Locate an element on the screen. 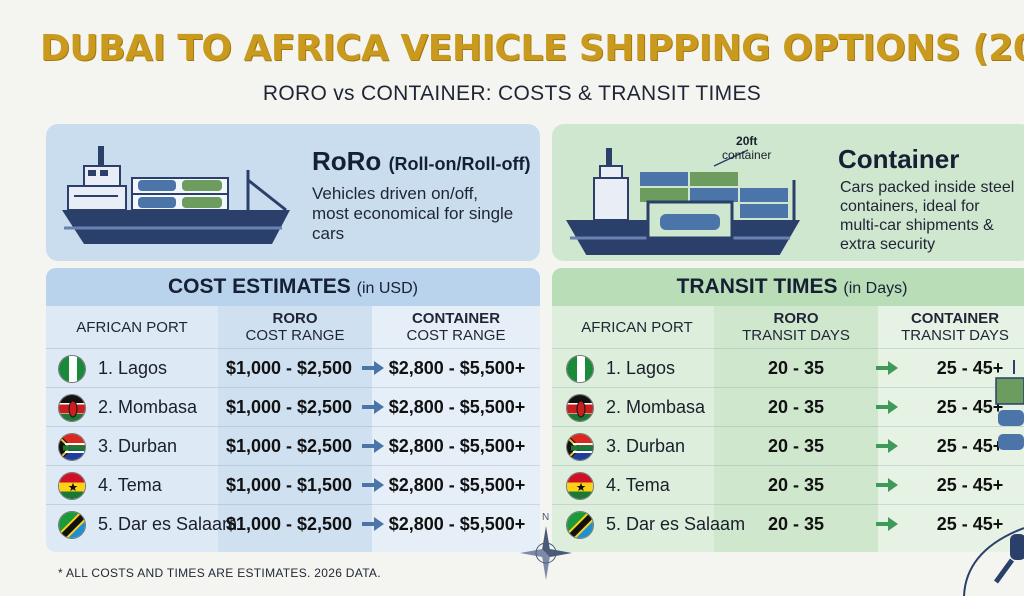 The image size is (1024, 596). cost-table-title: COST ESTIMATES (in USD) is located at coordinates (293, 287).